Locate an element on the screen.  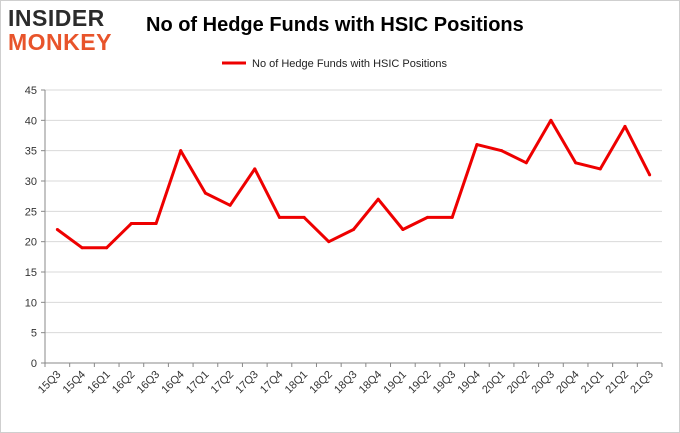
x-tick-label: 19Q3 is located at coordinates (445, 383).